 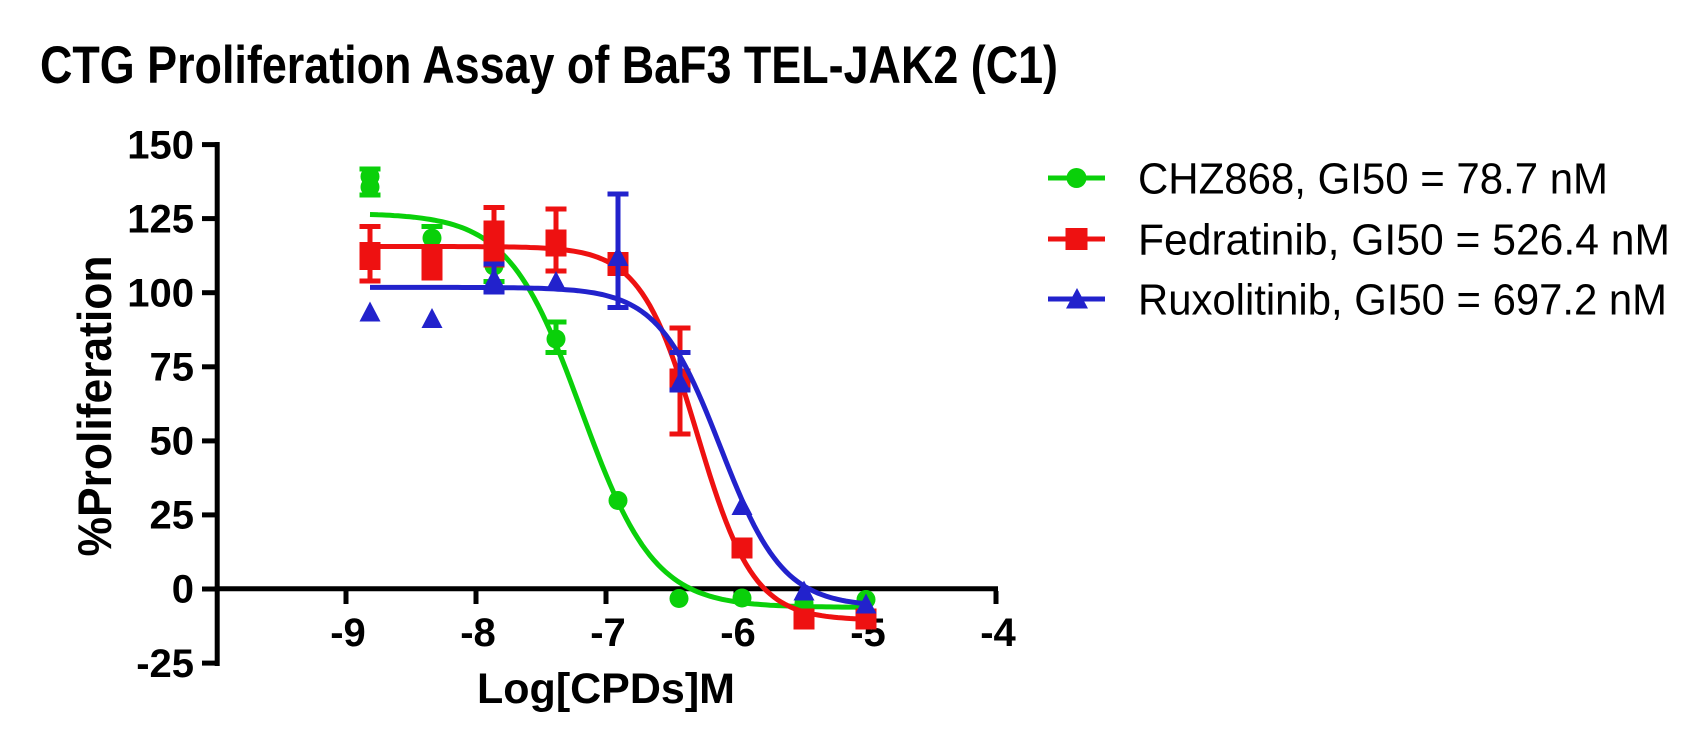 What do you see at coordinates (348, 633) in the screenshot?
I see `svg-text: -9` at bounding box center [348, 633].